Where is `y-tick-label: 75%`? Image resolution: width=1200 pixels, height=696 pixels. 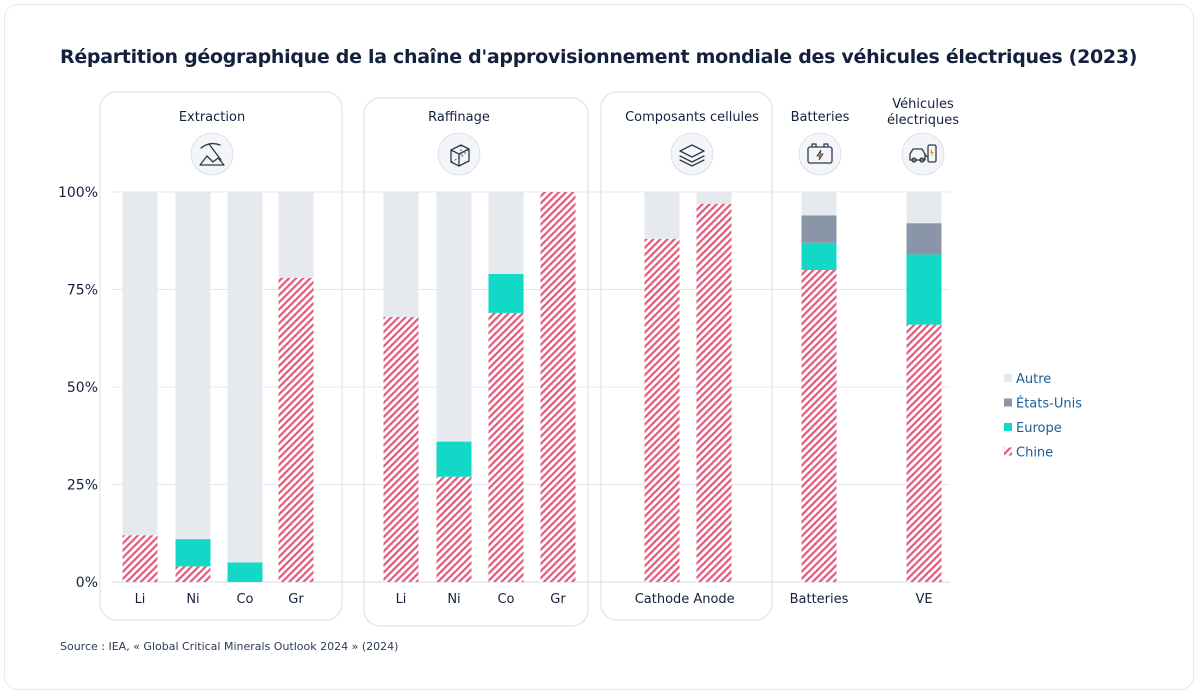
y-tick-label: 75% is located at coordinates (82, 291).